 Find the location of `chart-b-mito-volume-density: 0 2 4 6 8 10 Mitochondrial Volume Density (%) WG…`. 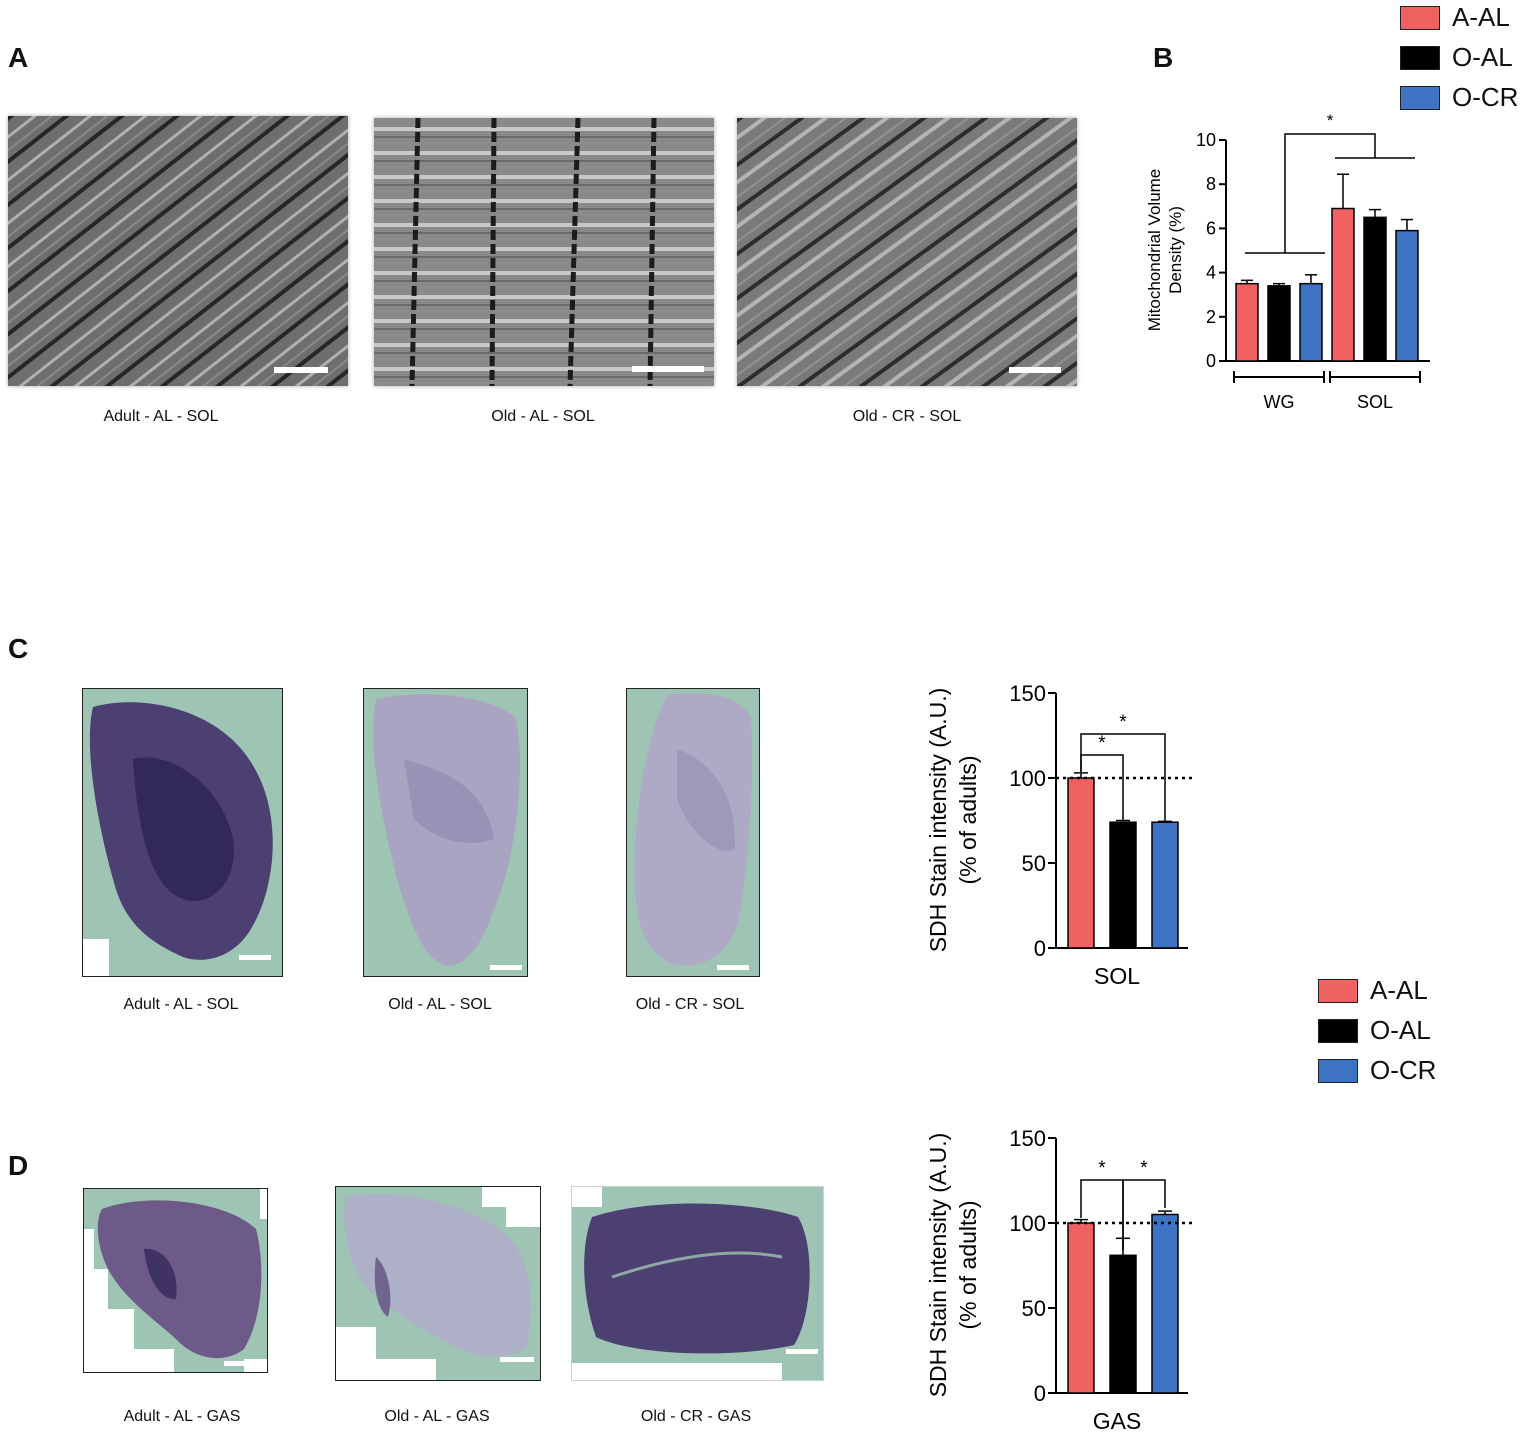

chart-b-mito-volume-density: 0 2 4 6 8 10 Mitochondrial Volume Density (%) WG… is located at coordinates (1287, 261).